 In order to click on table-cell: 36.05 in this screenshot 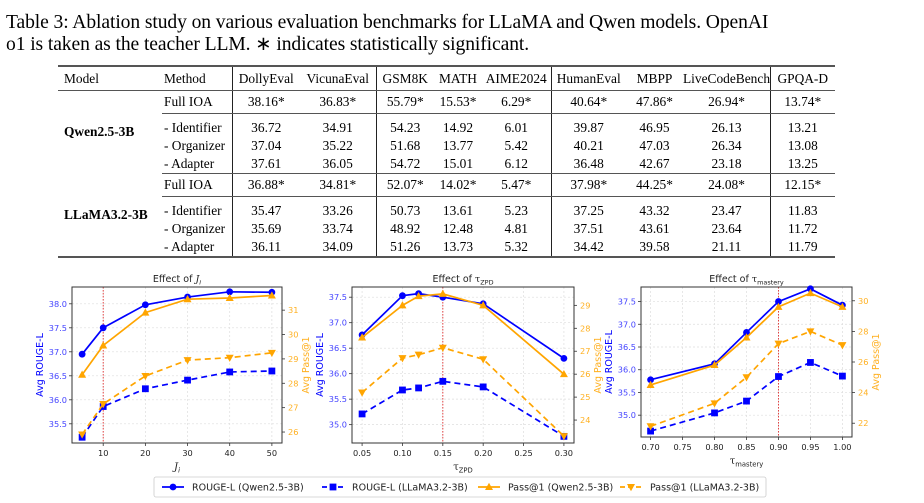, I will do `click(338, 164)`.